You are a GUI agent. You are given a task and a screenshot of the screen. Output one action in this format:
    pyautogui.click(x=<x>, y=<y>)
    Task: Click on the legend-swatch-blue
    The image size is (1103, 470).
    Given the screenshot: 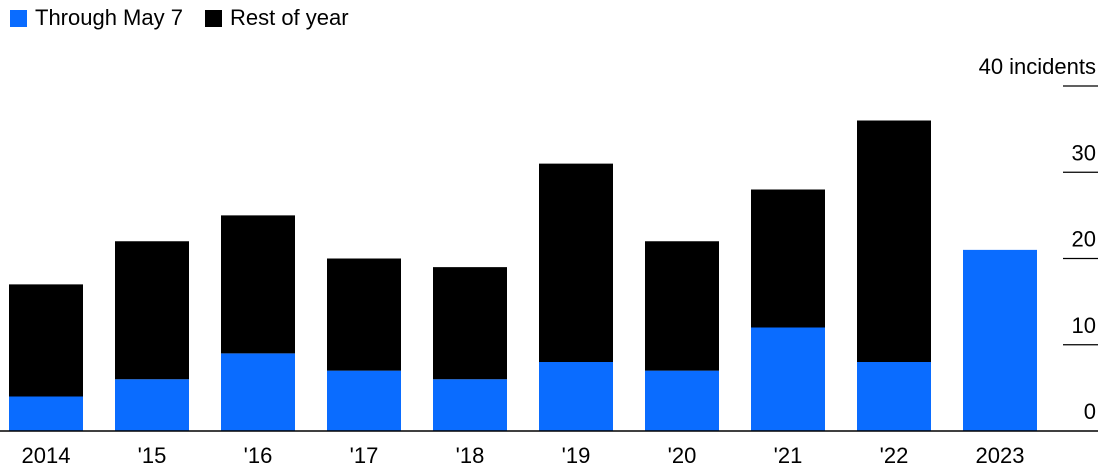 What is the action you would take?
    pyautogui.click(x=18, y=18)
    